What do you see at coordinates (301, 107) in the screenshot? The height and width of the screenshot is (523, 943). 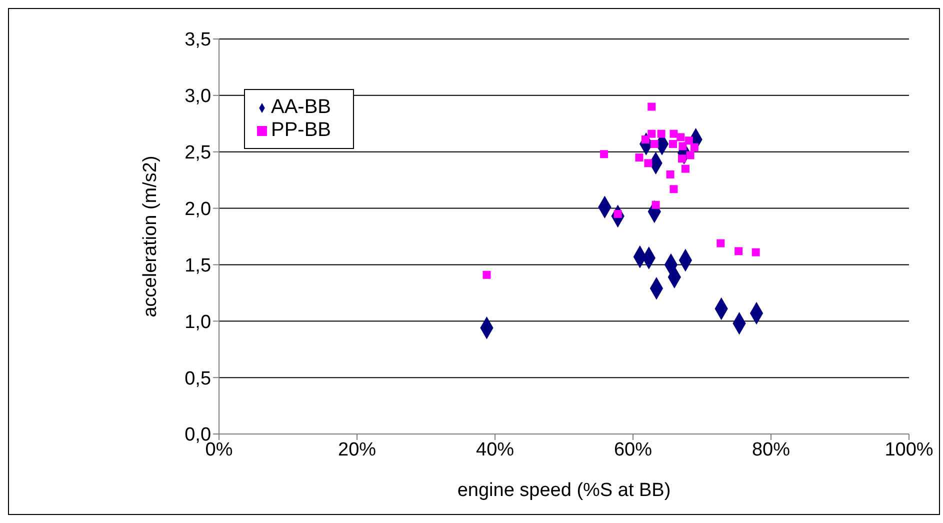 I see `legend-label: AA-BB` at bounding box center [301, 107].